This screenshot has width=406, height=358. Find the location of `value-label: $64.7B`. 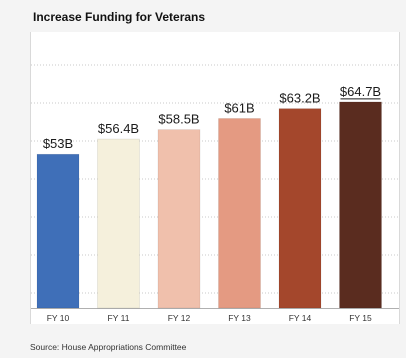

value-label: $64.7B is located at coordinates (360, 91).